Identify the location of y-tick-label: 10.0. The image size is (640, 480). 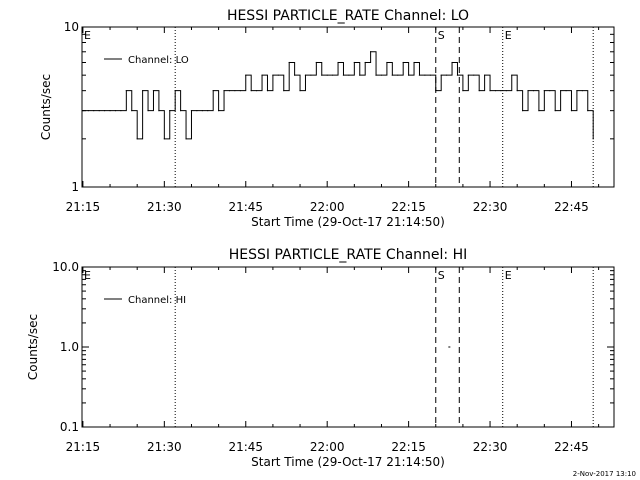
(65, 267).